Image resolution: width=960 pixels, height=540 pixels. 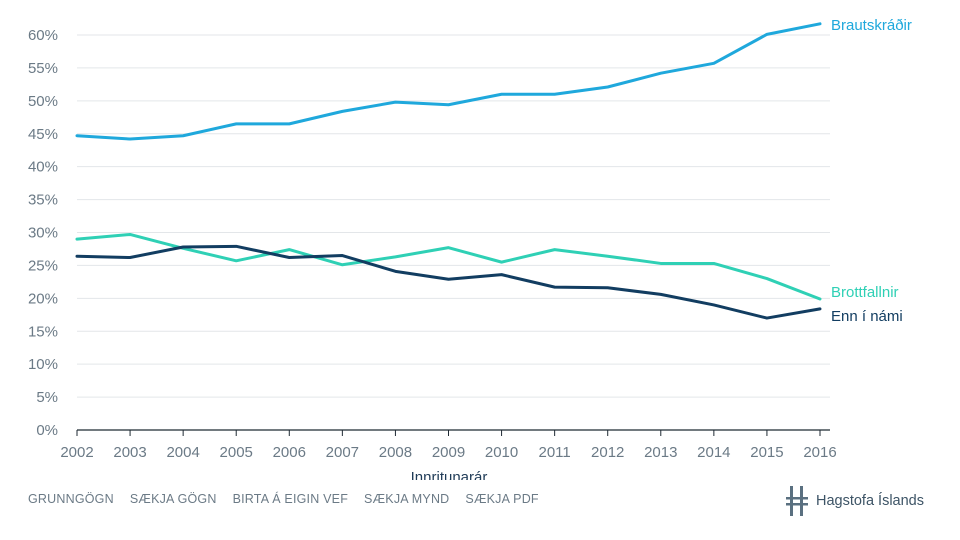 What do you see at coordinates (236, 452) in the screenshot?
I see `x-tick-label: 2005` at bounding box center [236, 452].